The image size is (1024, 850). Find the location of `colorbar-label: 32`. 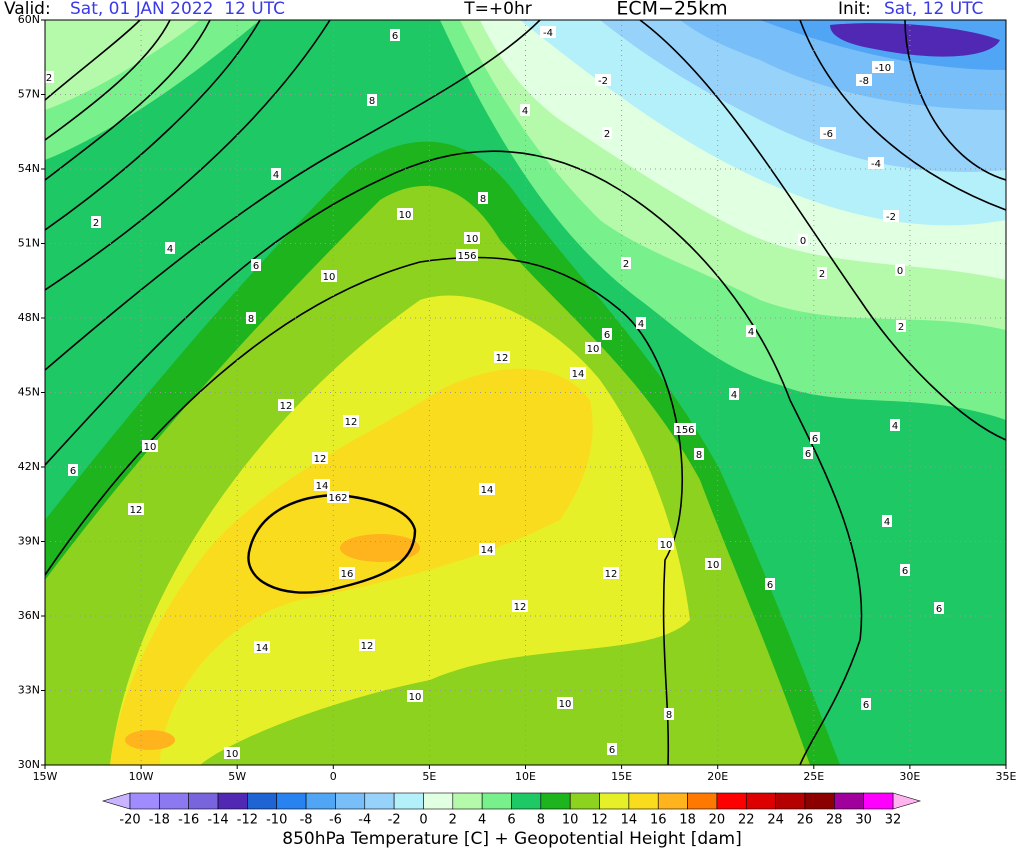

colorbar-label: 32 is located at coordinates (893, 820).